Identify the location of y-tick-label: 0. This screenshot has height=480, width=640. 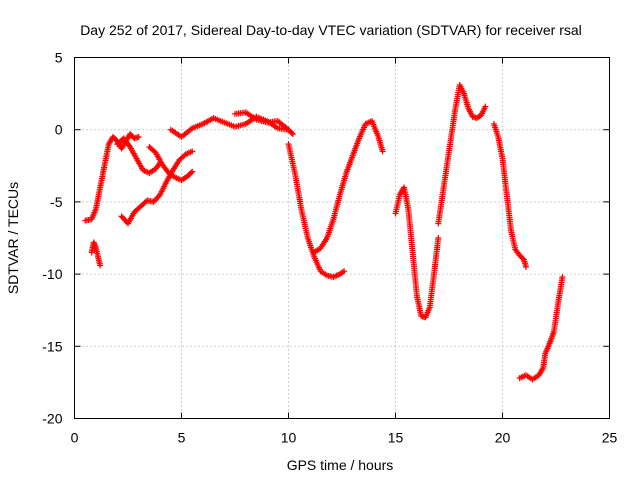
(59, 130).